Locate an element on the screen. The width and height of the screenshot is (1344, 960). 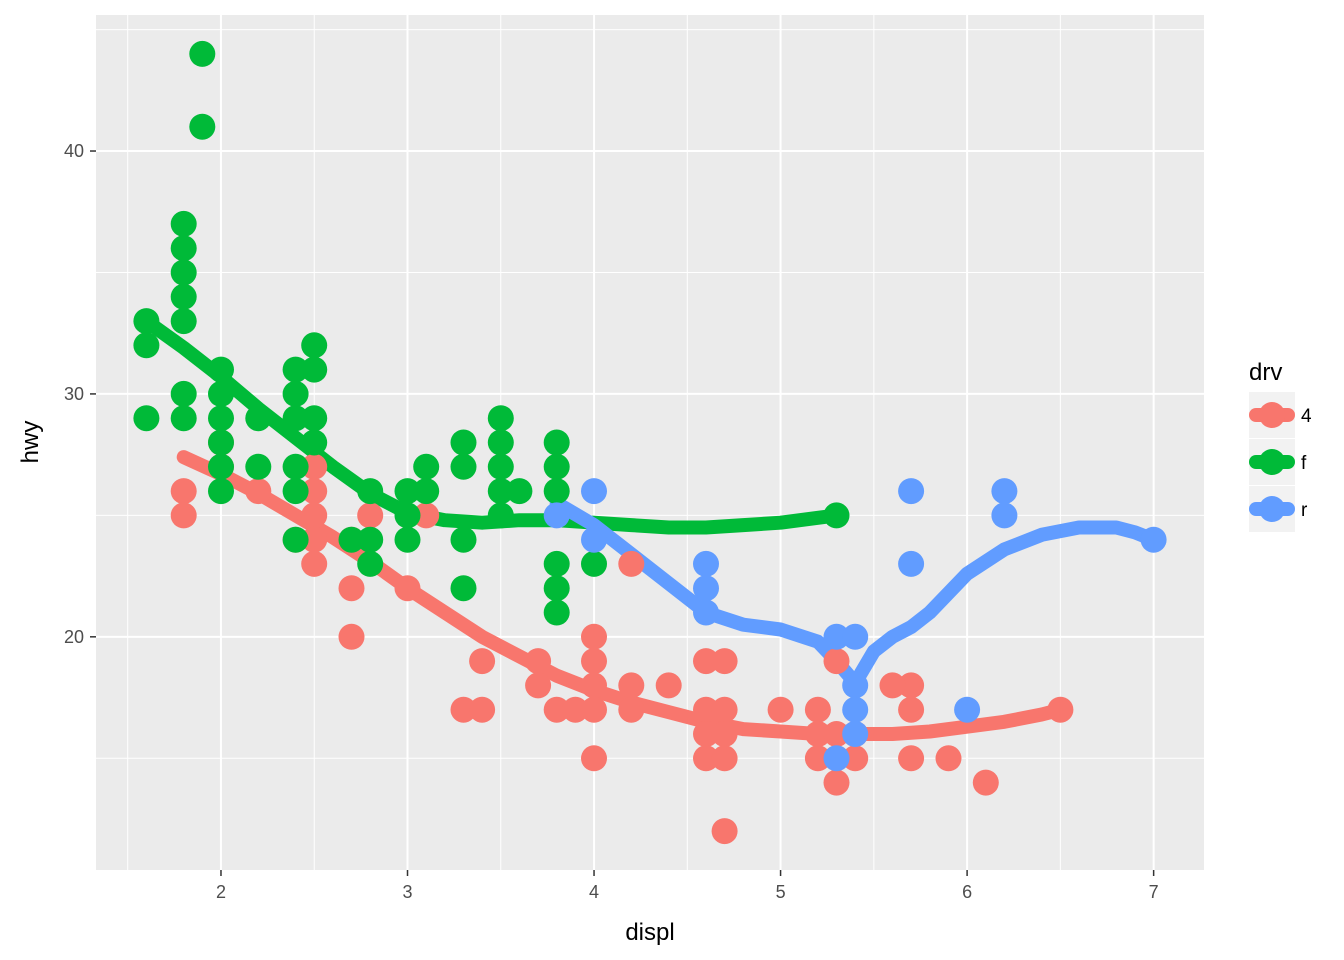
x-tick-label: 6 is located at coordinates (967, 892).